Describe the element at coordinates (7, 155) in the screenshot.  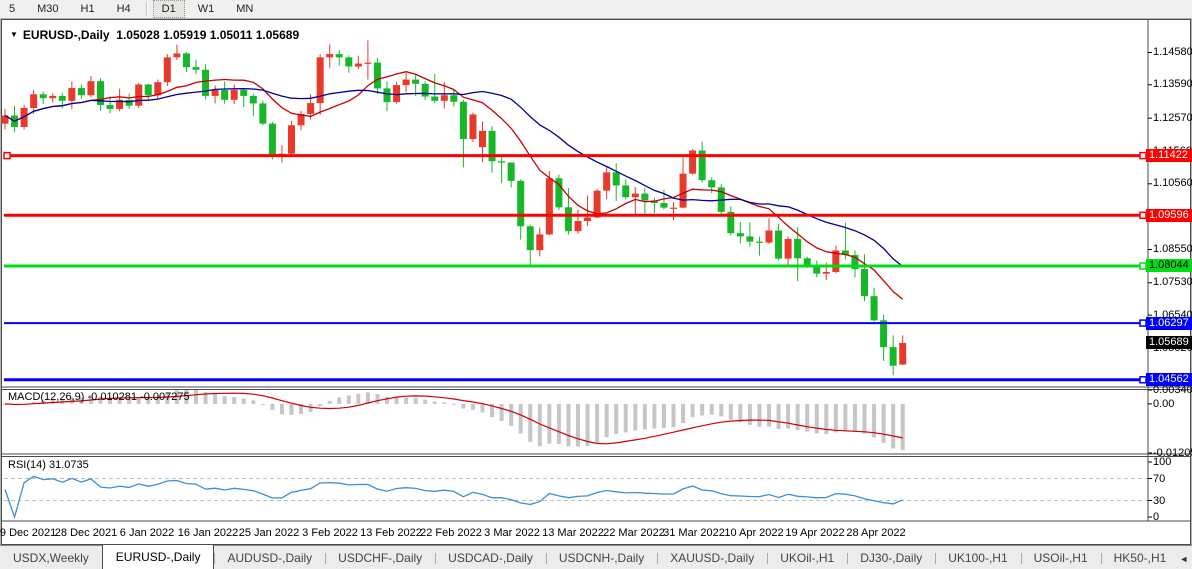
I see `hline-anchor-left` at that location.